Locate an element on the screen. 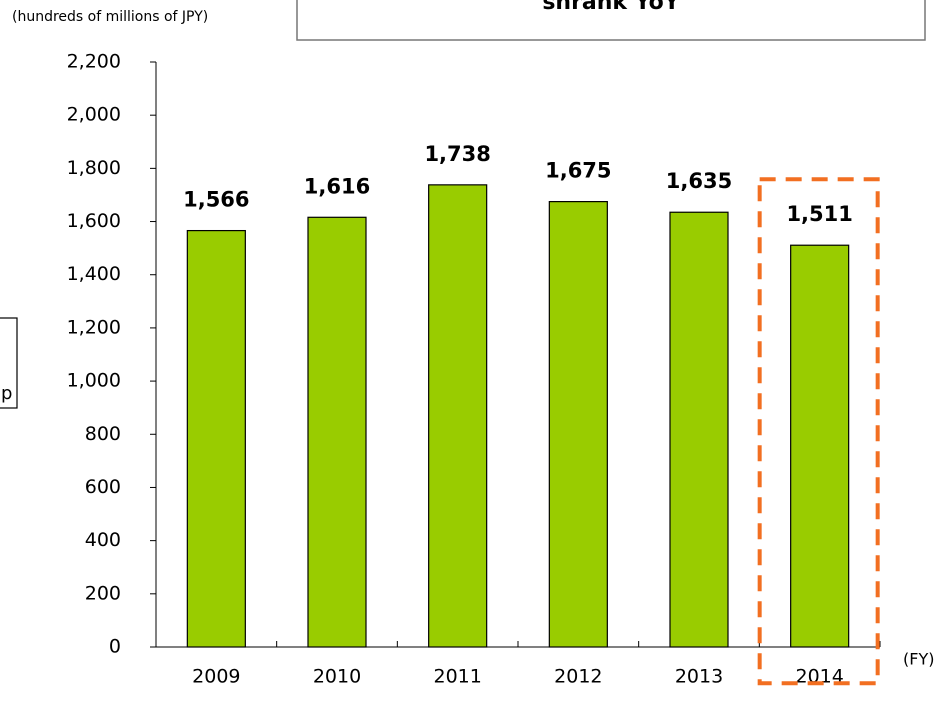  y-tick-label: 2,000 is located at coordinates (94, 115).